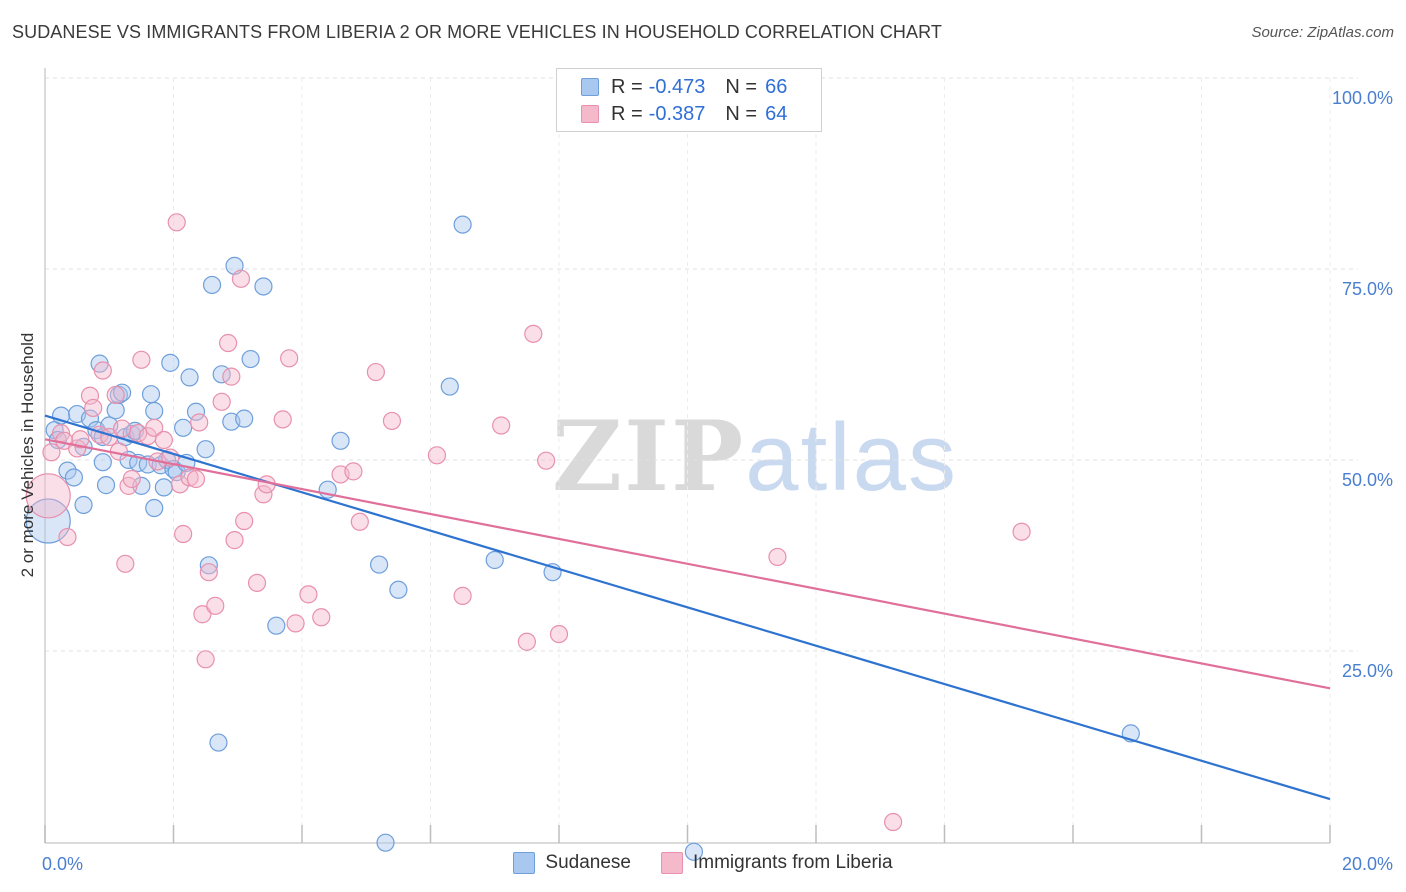 The width and height of the screenshot is (1406, 892). I want to click on legend-swatch-liberia, so click(590, 114).